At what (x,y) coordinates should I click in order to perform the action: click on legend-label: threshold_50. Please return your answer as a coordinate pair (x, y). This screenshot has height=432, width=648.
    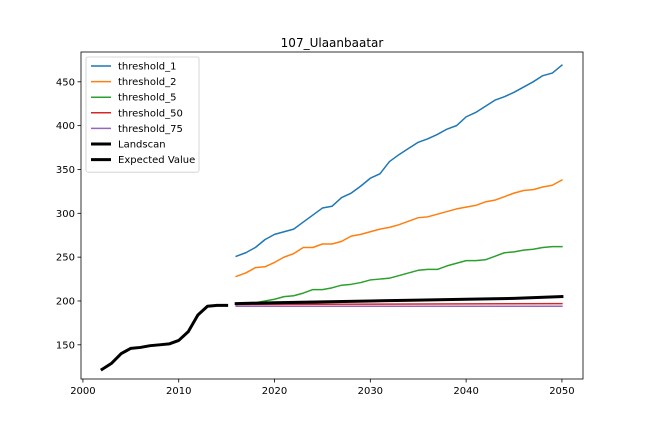
    Looking at the image, I should click on (150, 113).